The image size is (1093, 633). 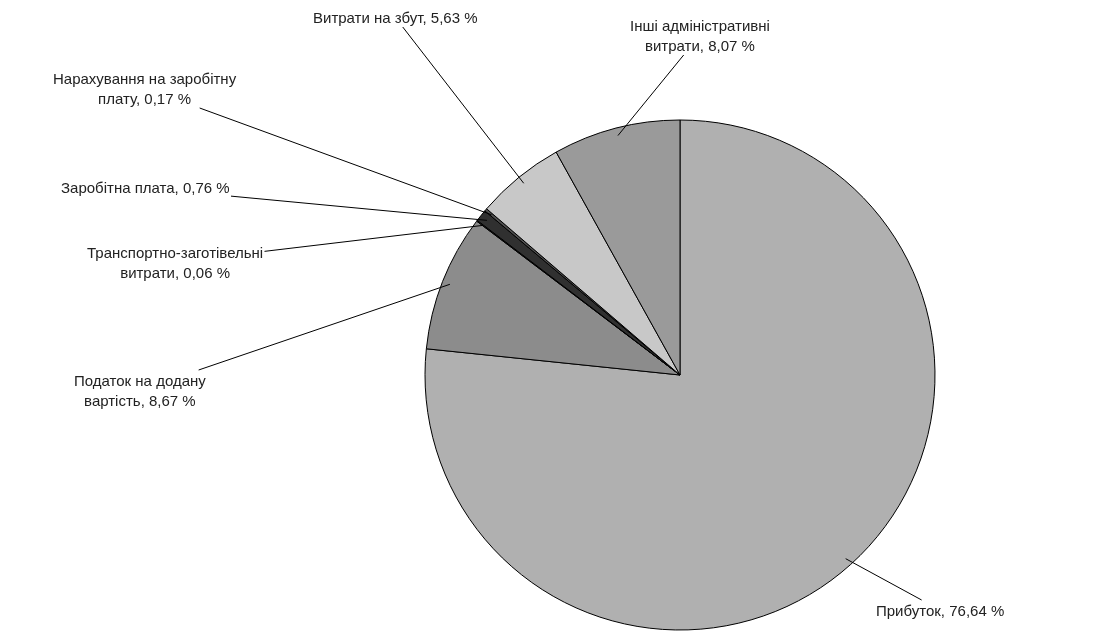 I want to click on slice-label: Транспортно-заготівельні витрати, 0,06 %, so click(x=175, y=262).